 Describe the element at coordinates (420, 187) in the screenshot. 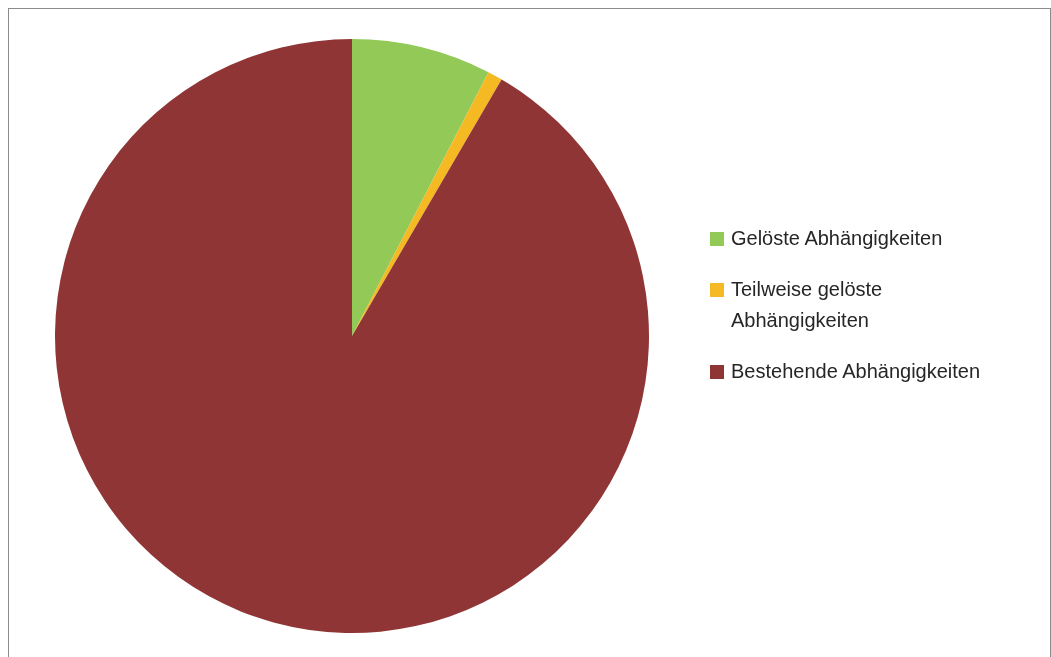

I see `pie-slice` at that location.